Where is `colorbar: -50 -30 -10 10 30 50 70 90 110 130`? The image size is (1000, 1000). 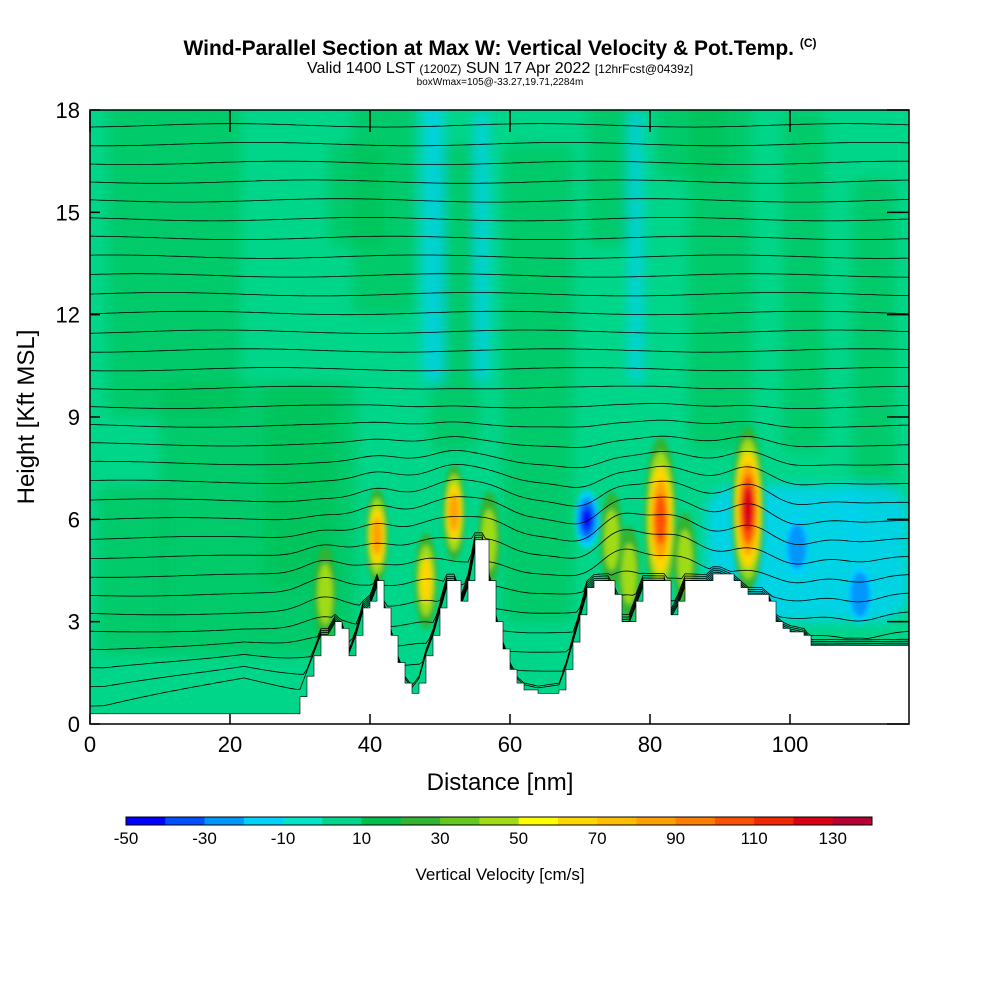
colorbar: -50 -30 -10 10 30 50 70 90 110 130 is located at coordinates (493, 832).